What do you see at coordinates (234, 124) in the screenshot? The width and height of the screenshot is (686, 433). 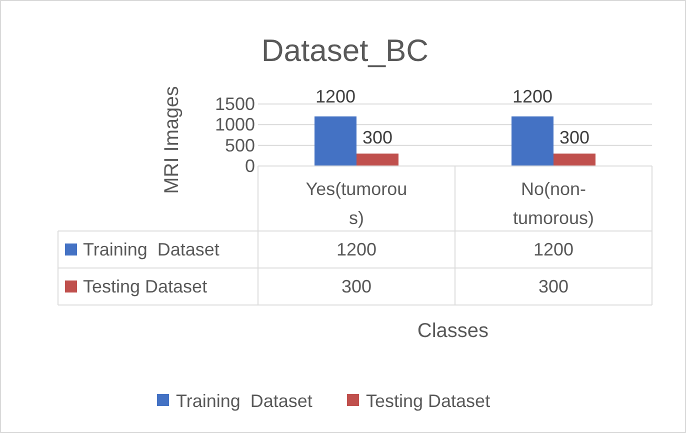 I see `y-tick-label: 1000` at bounding box center [234, 124].